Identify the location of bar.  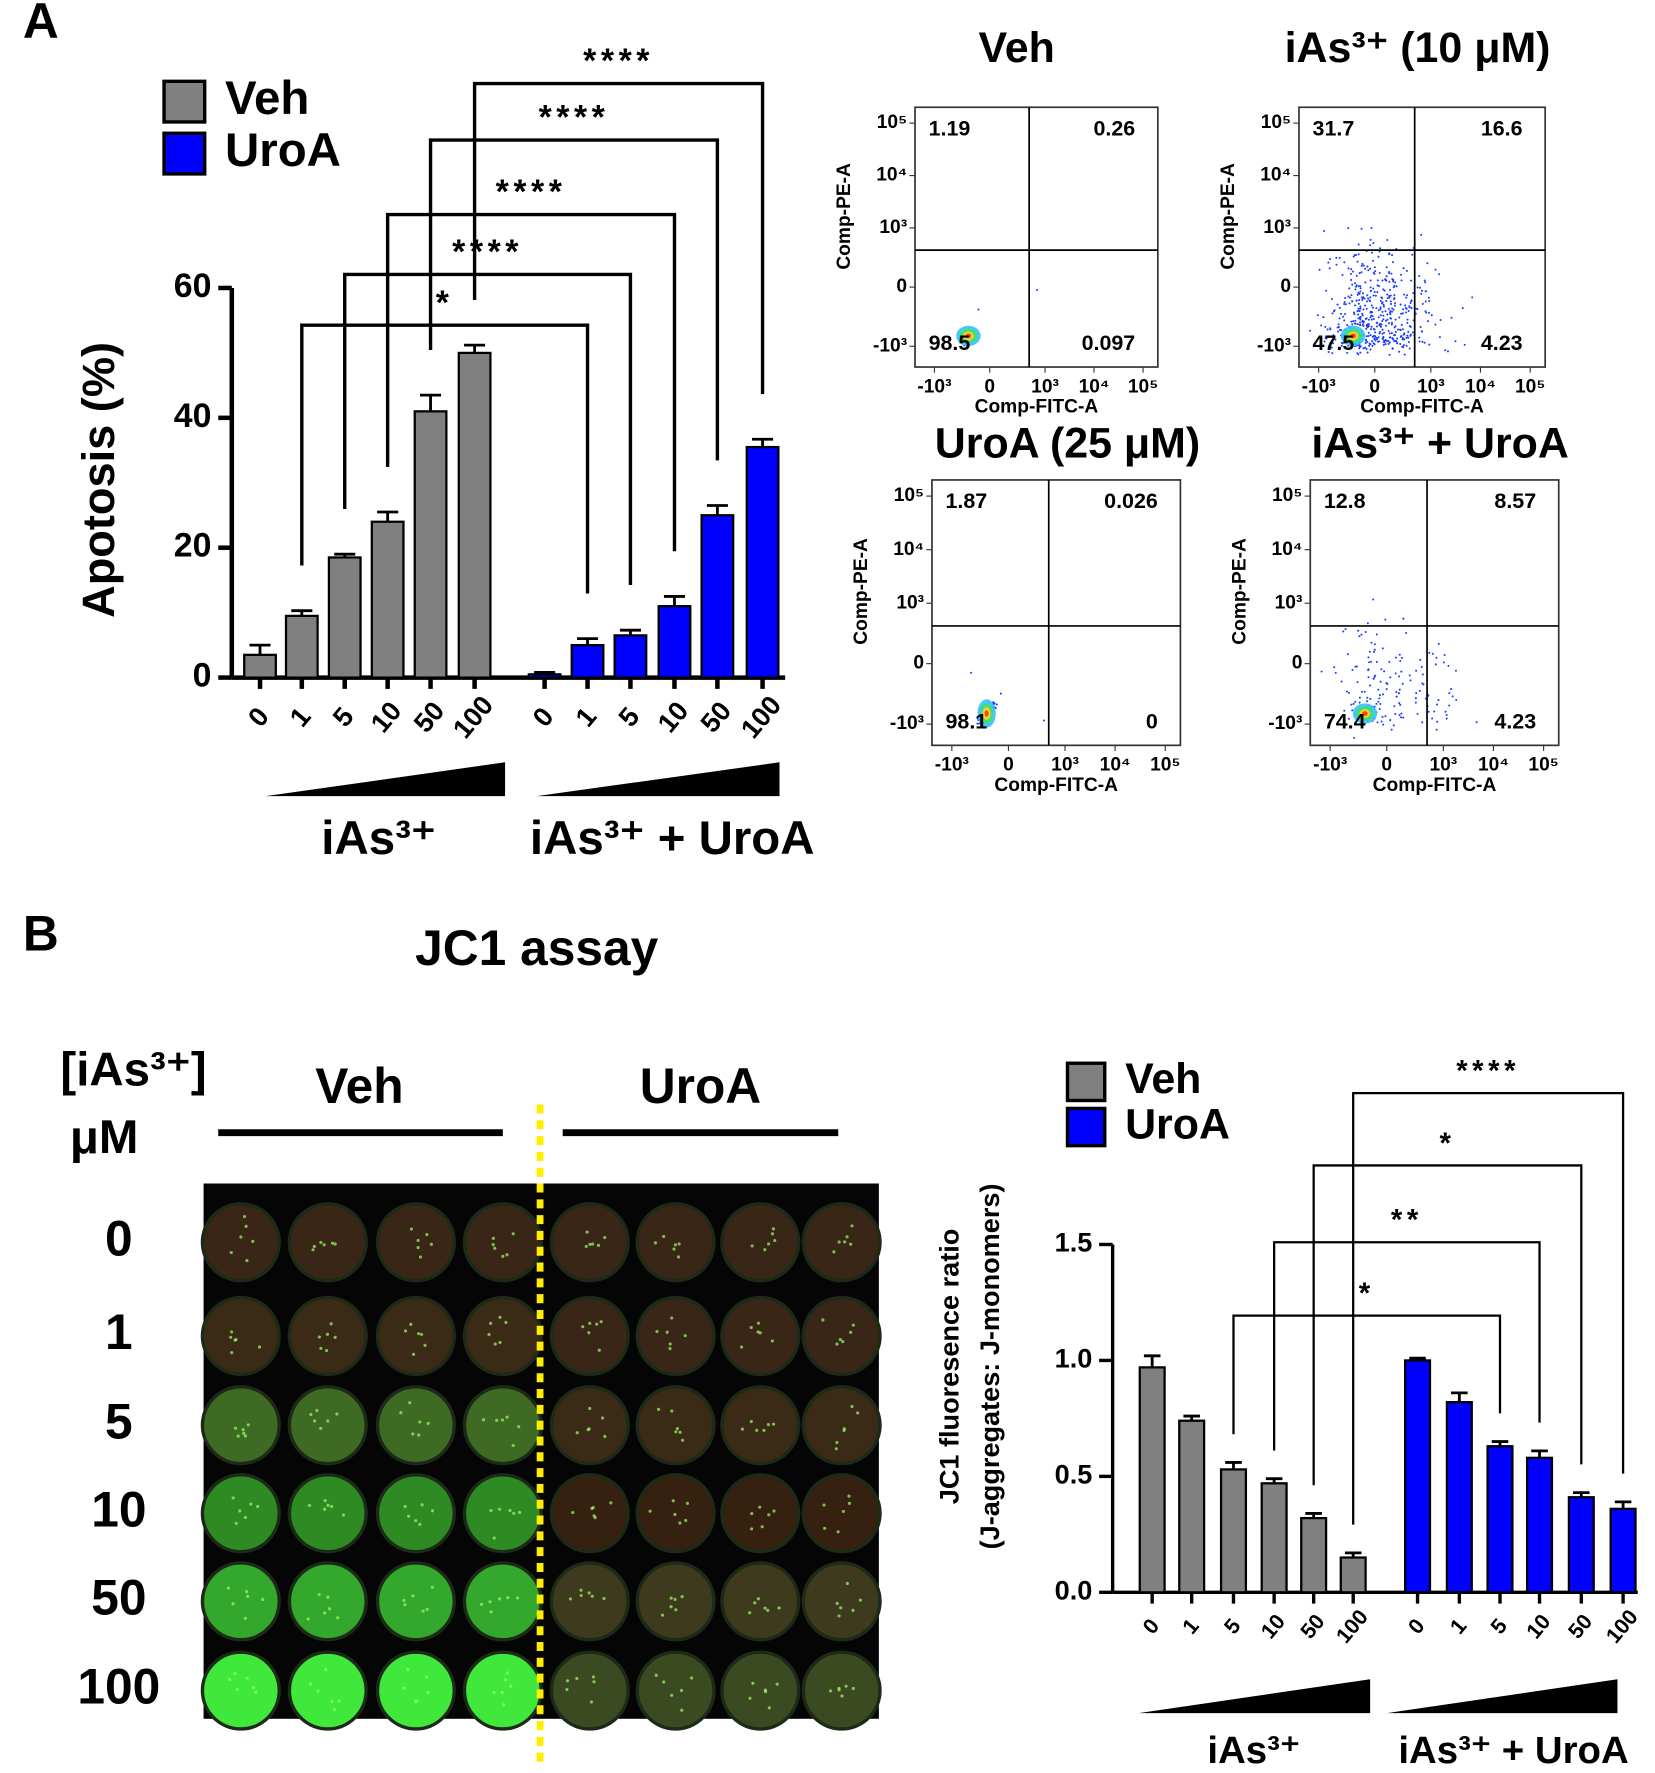
(1152, 1480).